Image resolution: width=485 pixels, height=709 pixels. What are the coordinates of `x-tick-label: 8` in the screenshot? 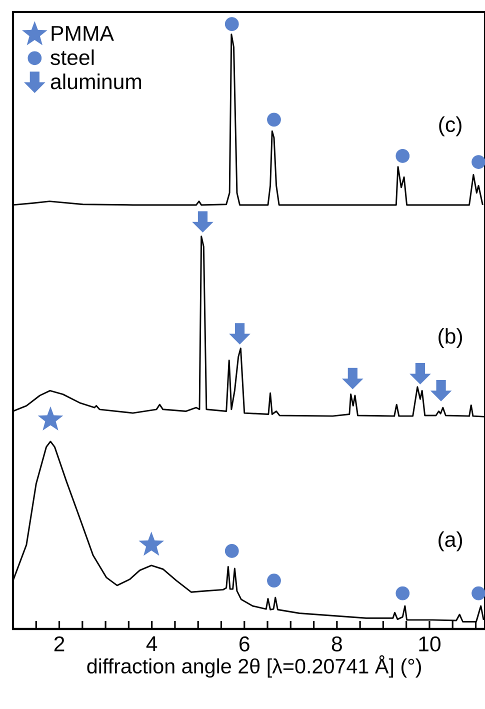 It's located at (337, 644).